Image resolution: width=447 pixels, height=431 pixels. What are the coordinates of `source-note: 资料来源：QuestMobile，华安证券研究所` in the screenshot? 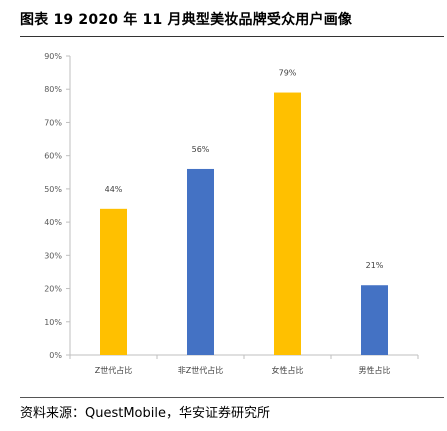 It's located at (145, 413).